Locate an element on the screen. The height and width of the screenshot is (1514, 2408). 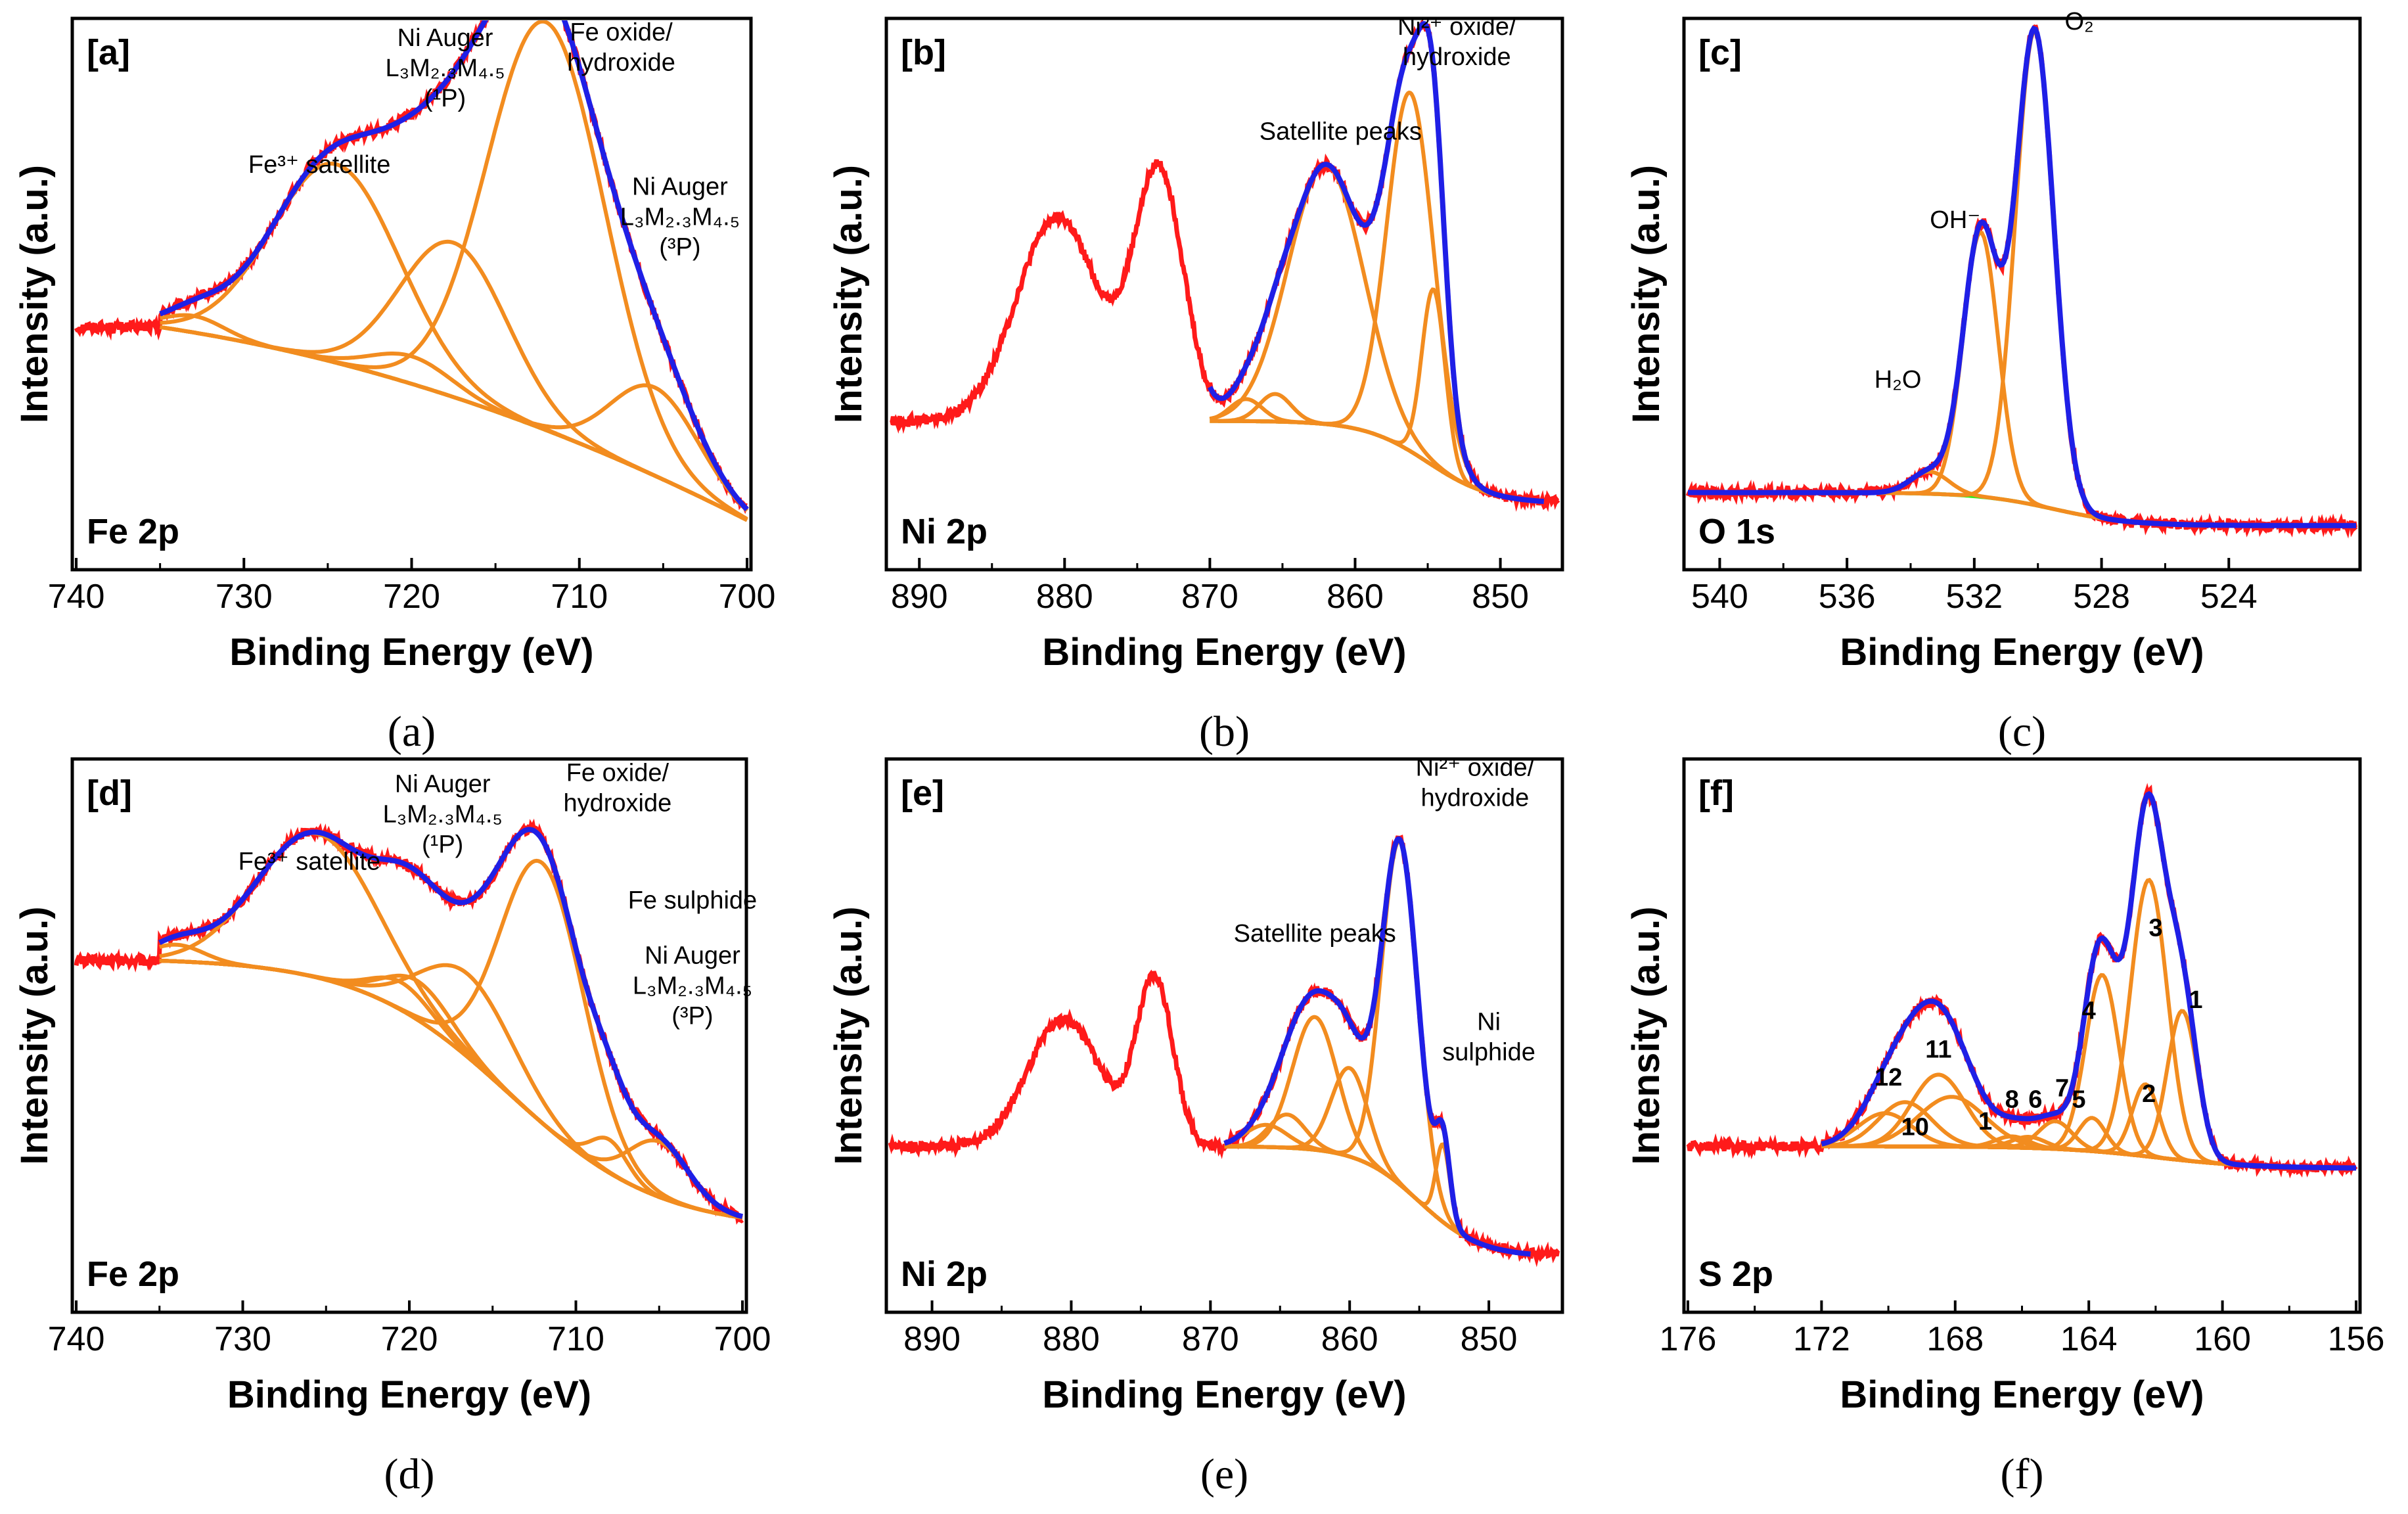
panel-tag: [a] is located at coordinates (109, 52).